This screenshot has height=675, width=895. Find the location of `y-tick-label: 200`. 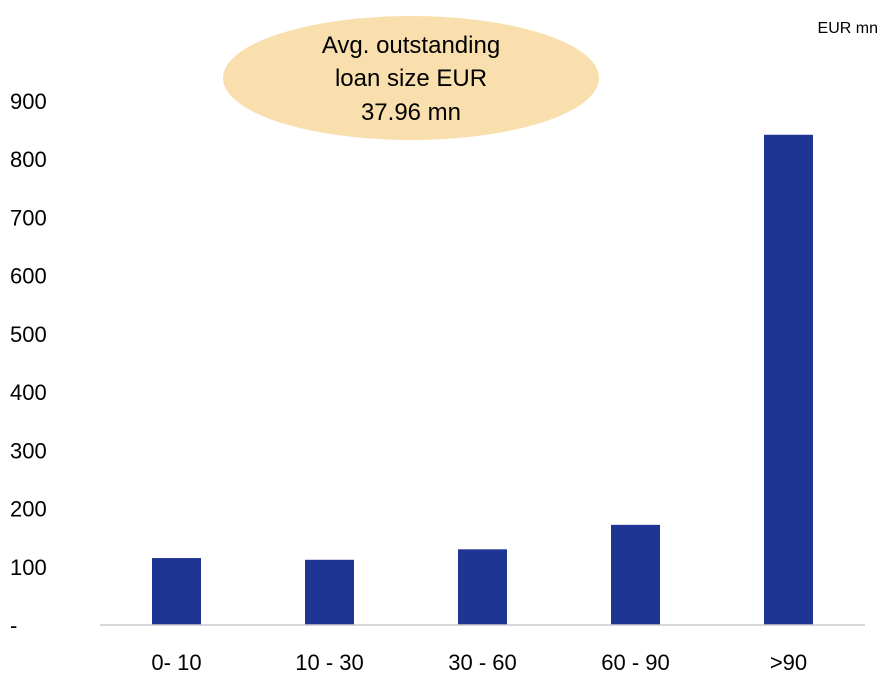

y-tick-label: 200 is located at coordinates (28, 509).